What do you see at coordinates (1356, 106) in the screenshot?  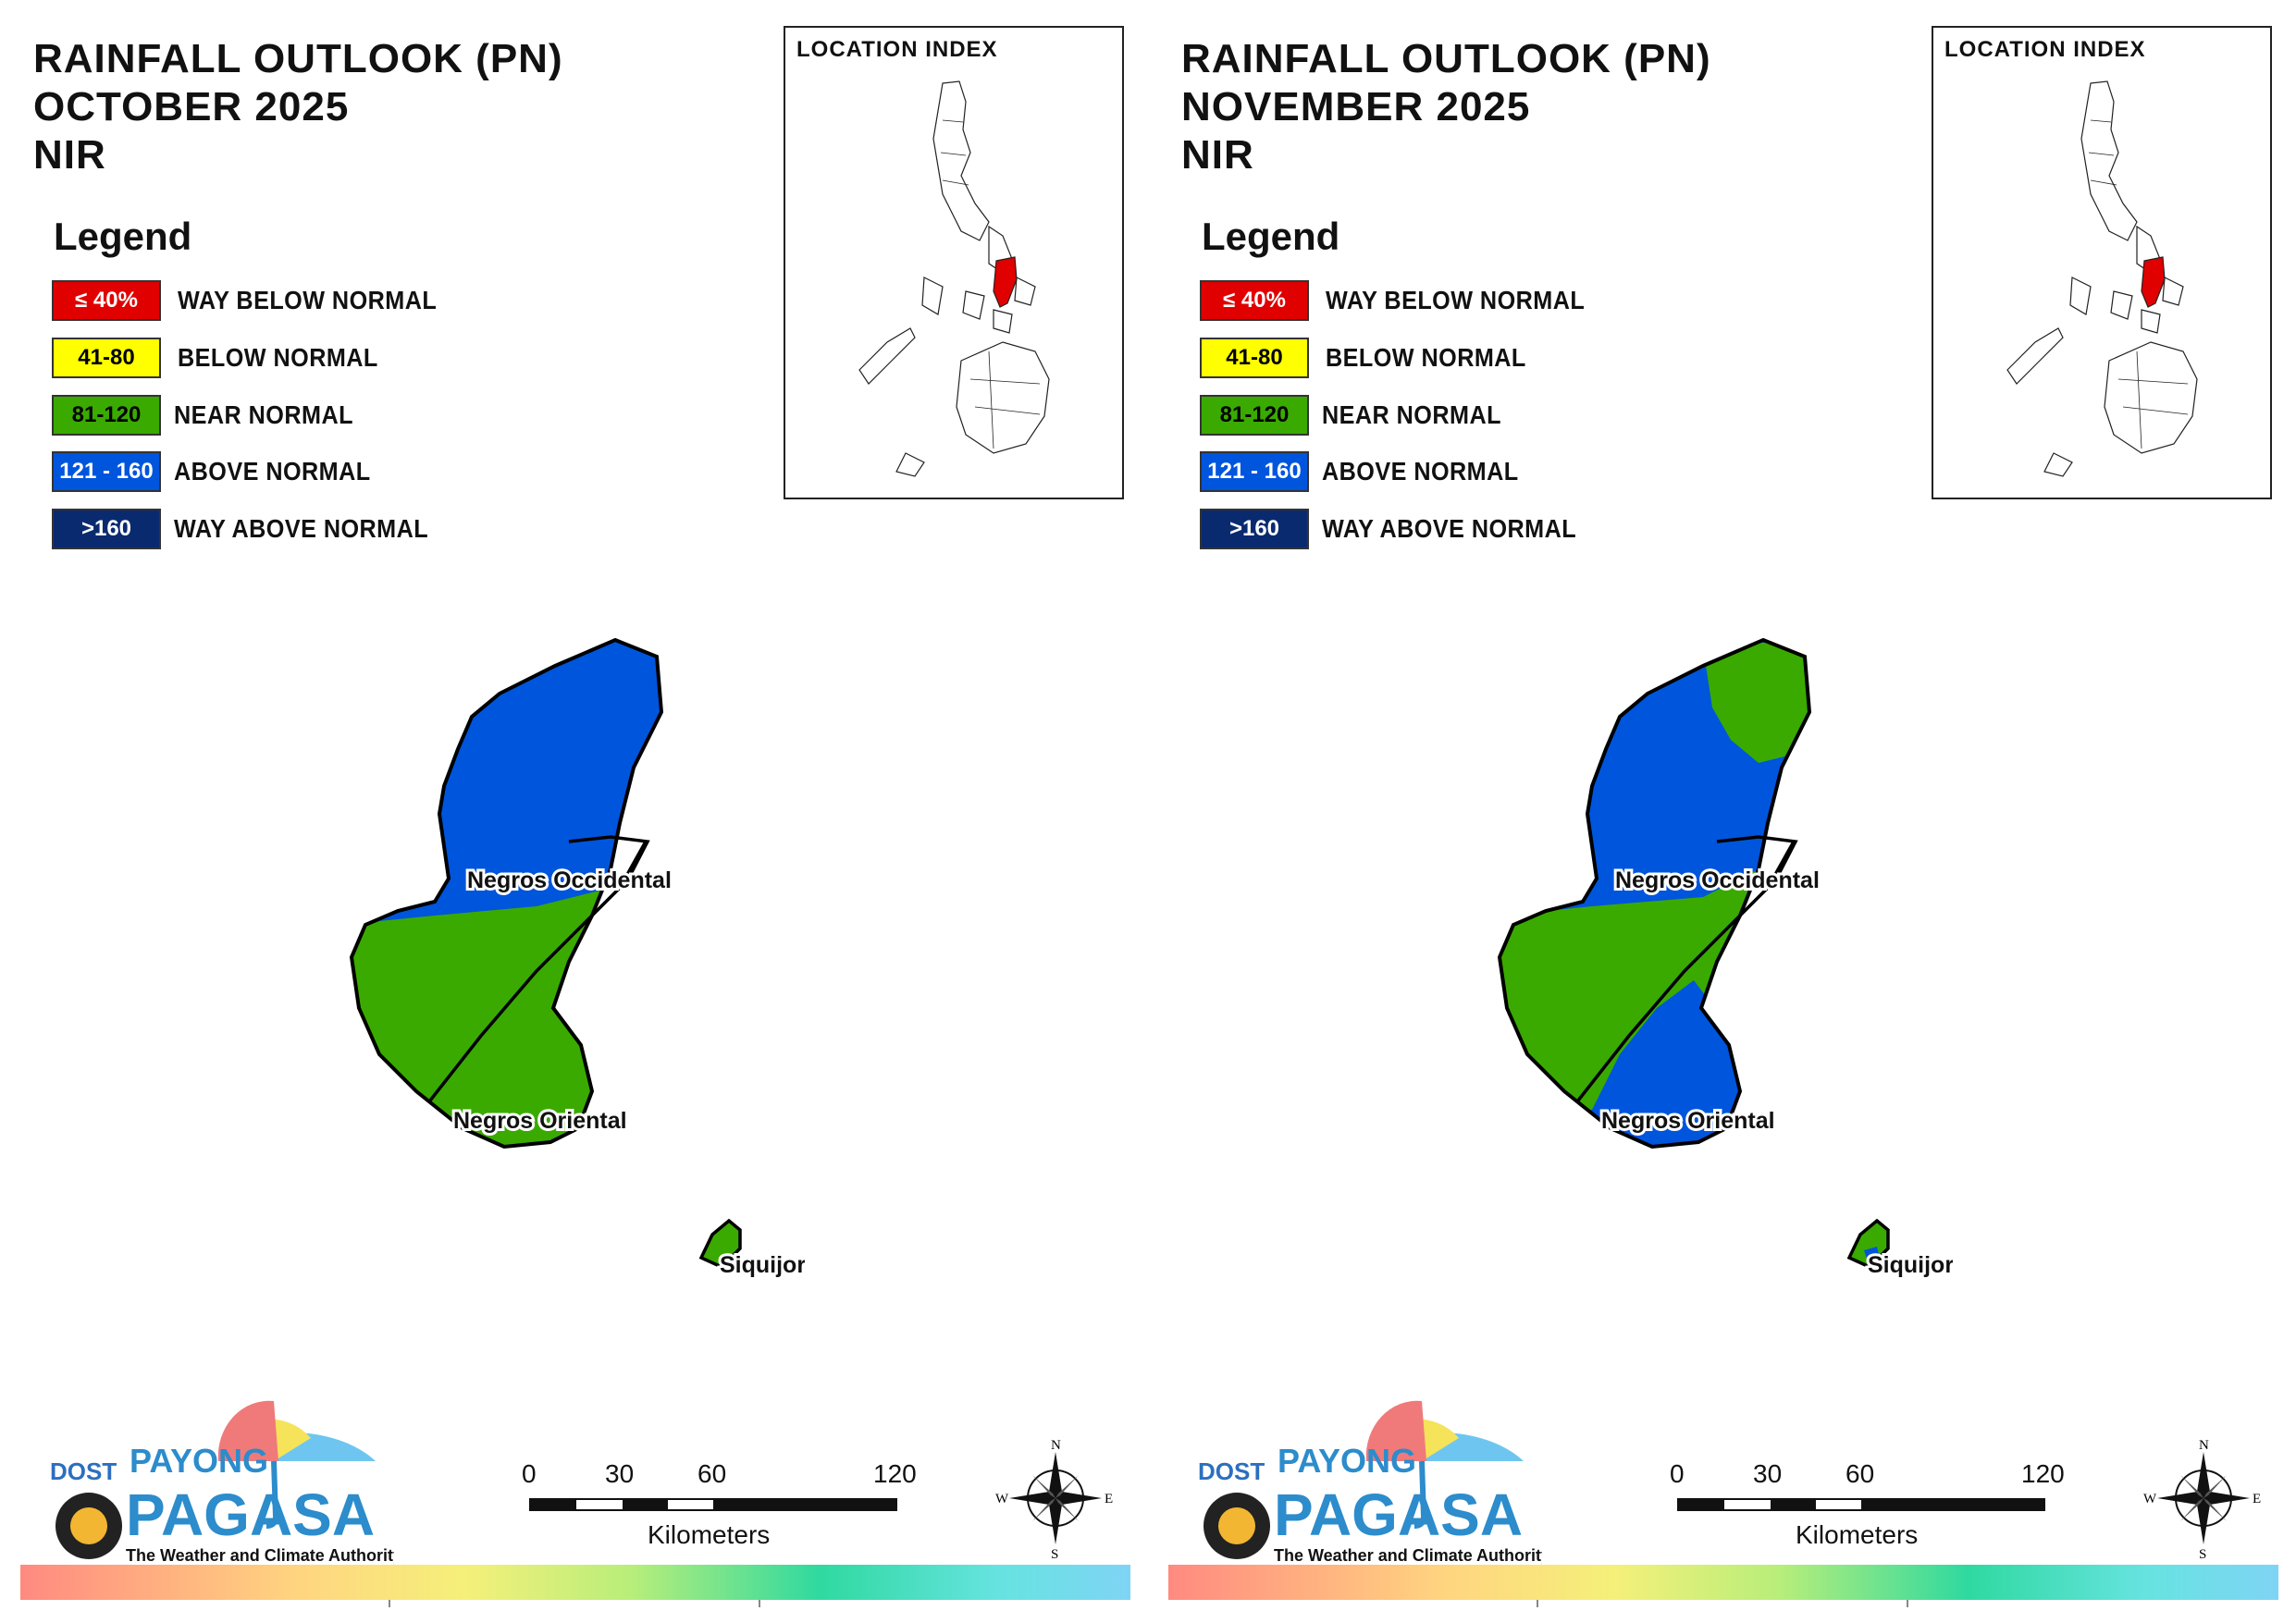 I see `title-line-2: NOVEMBER 2025` at bounding box center [1356, 106].